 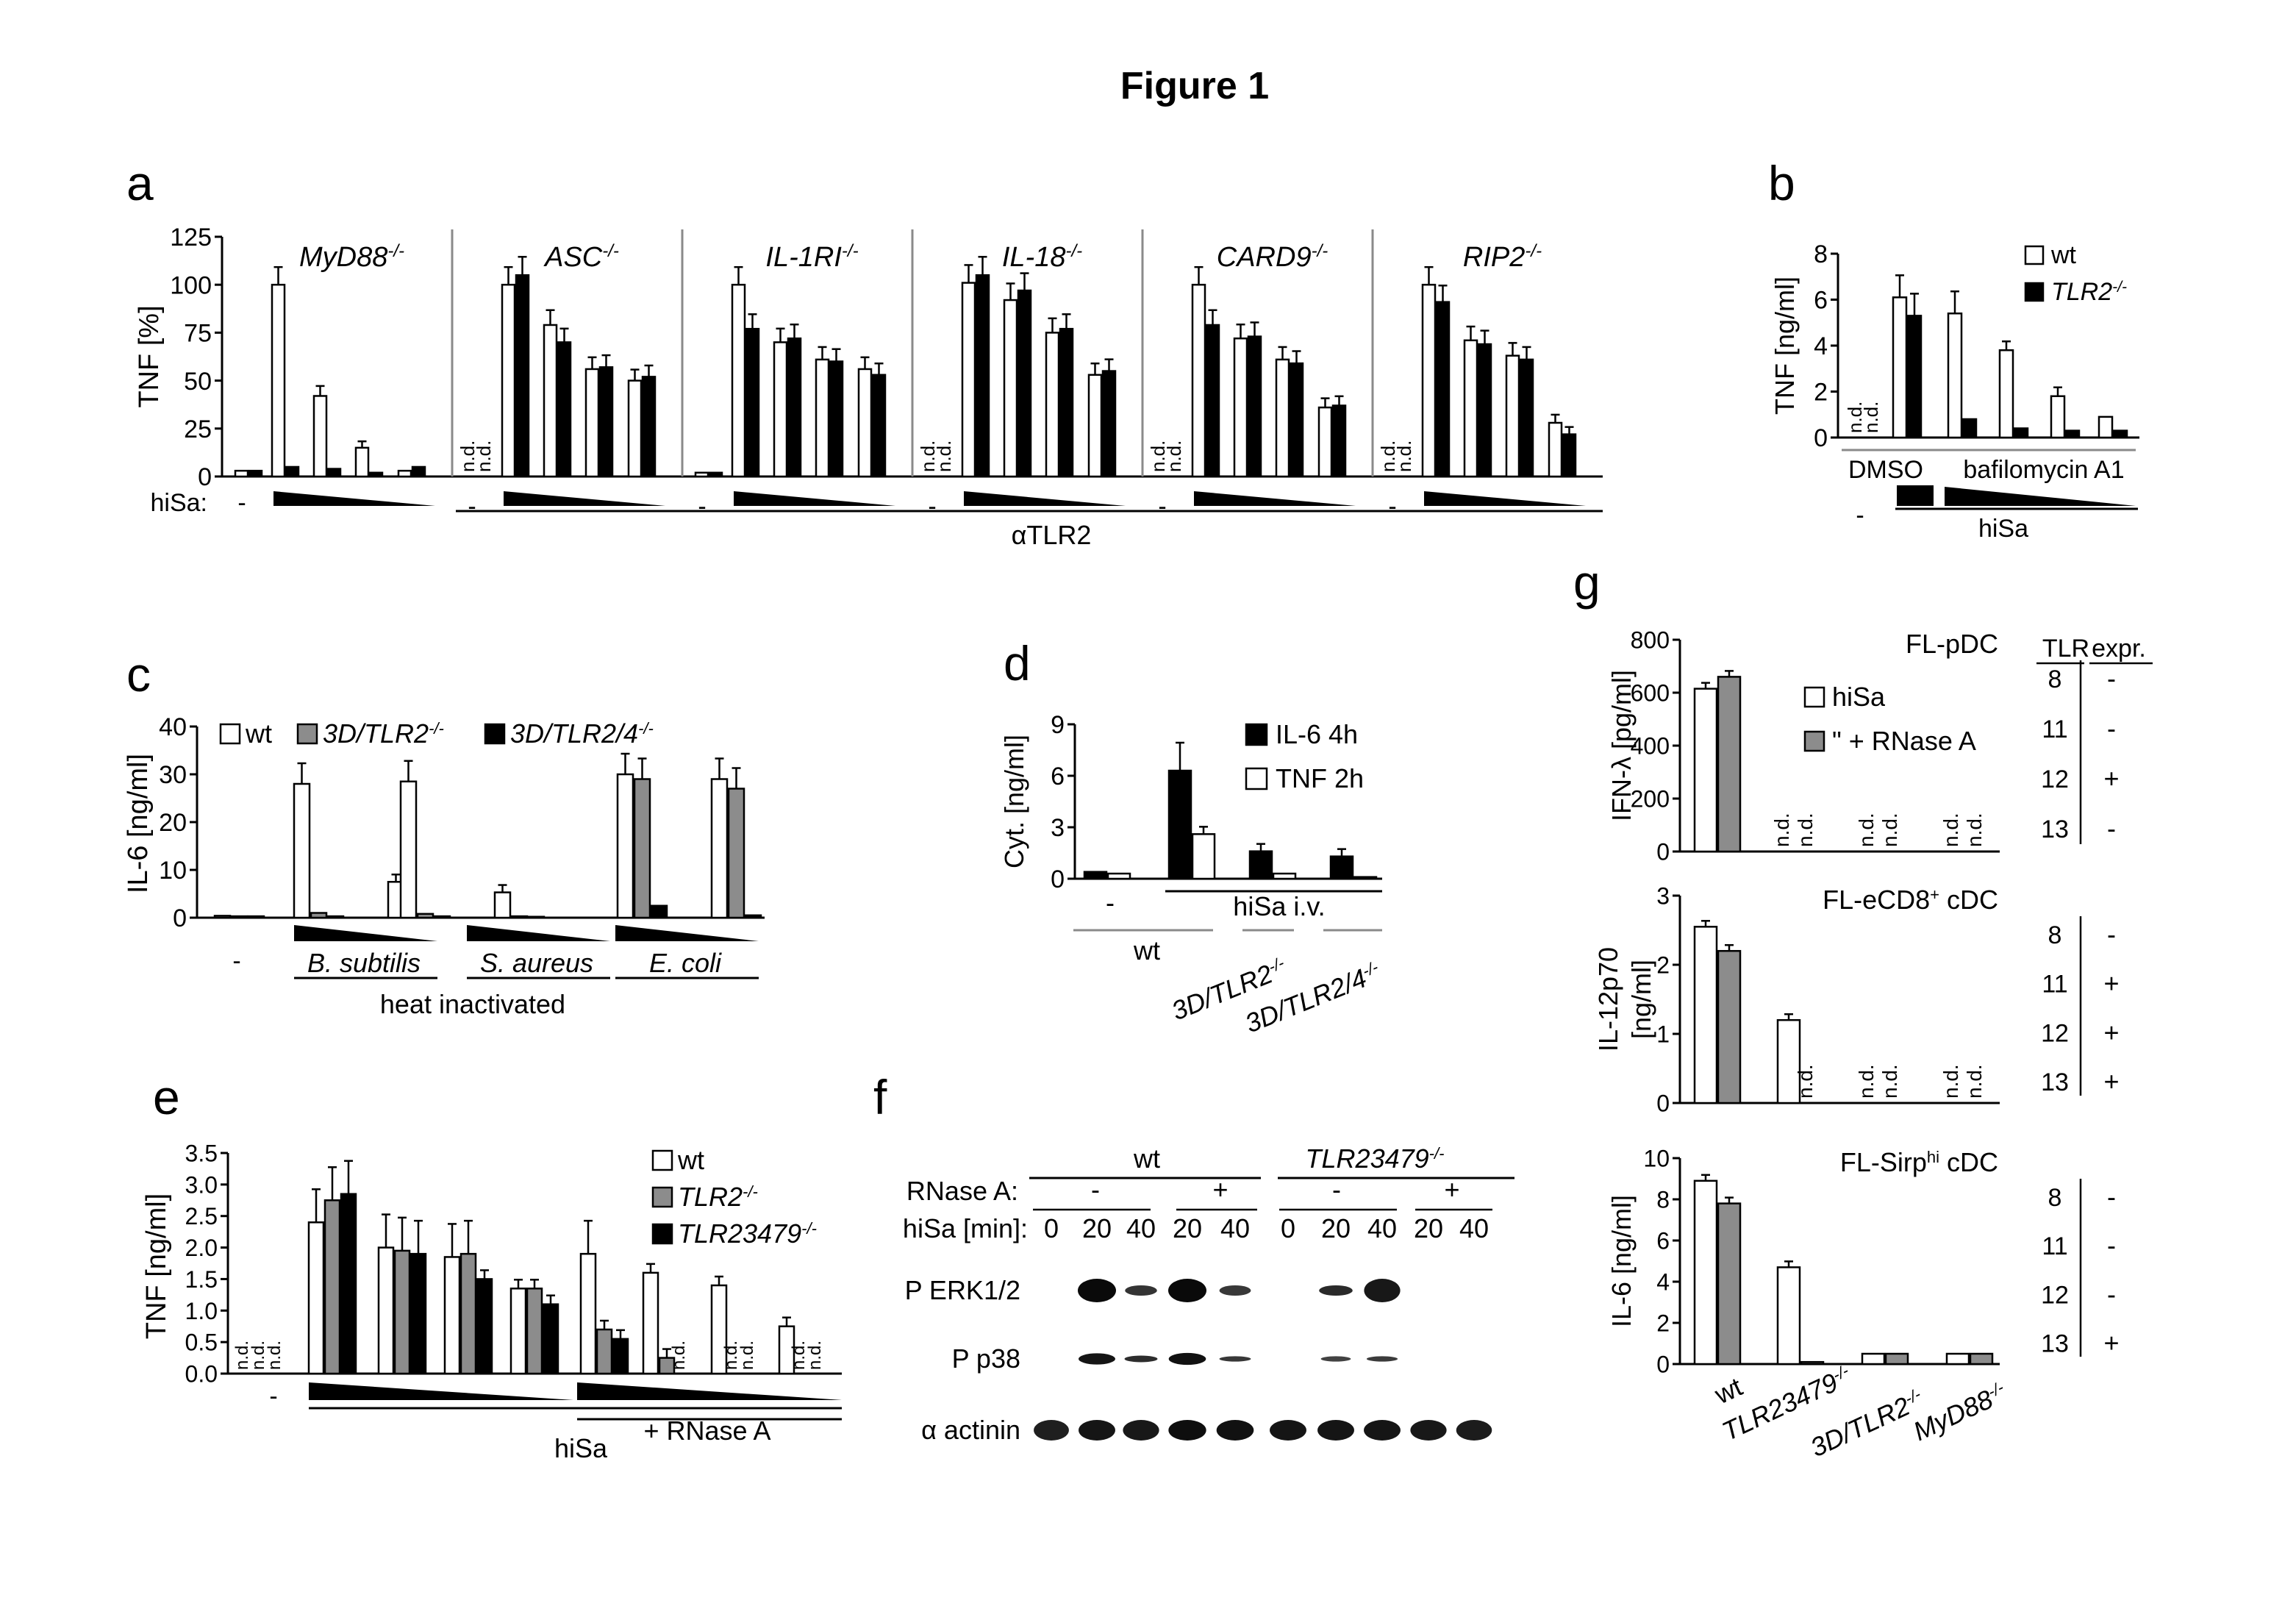 I want to click on g-subplot-title: FL-pDC, so click(x=1952, y=644).